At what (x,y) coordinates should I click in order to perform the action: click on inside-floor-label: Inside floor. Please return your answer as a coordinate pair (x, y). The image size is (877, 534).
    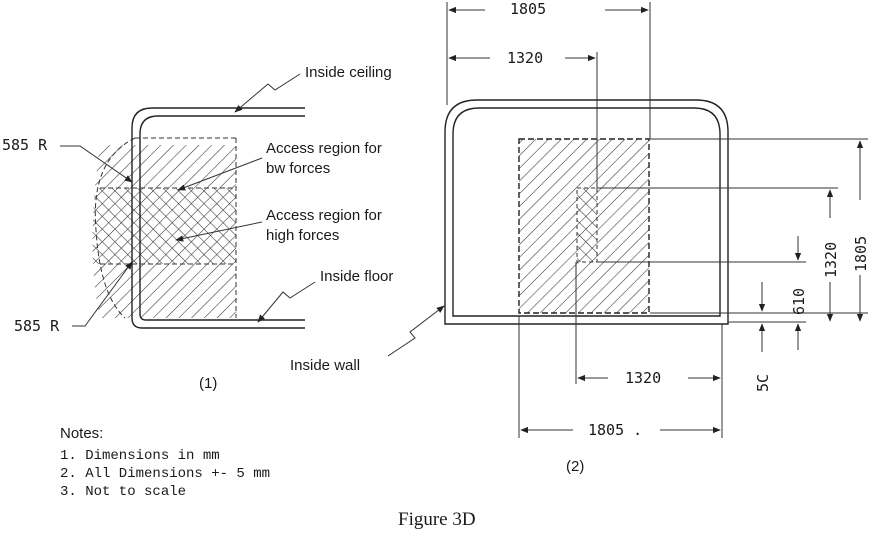
    Looking at the image, I should click on (356, 276).